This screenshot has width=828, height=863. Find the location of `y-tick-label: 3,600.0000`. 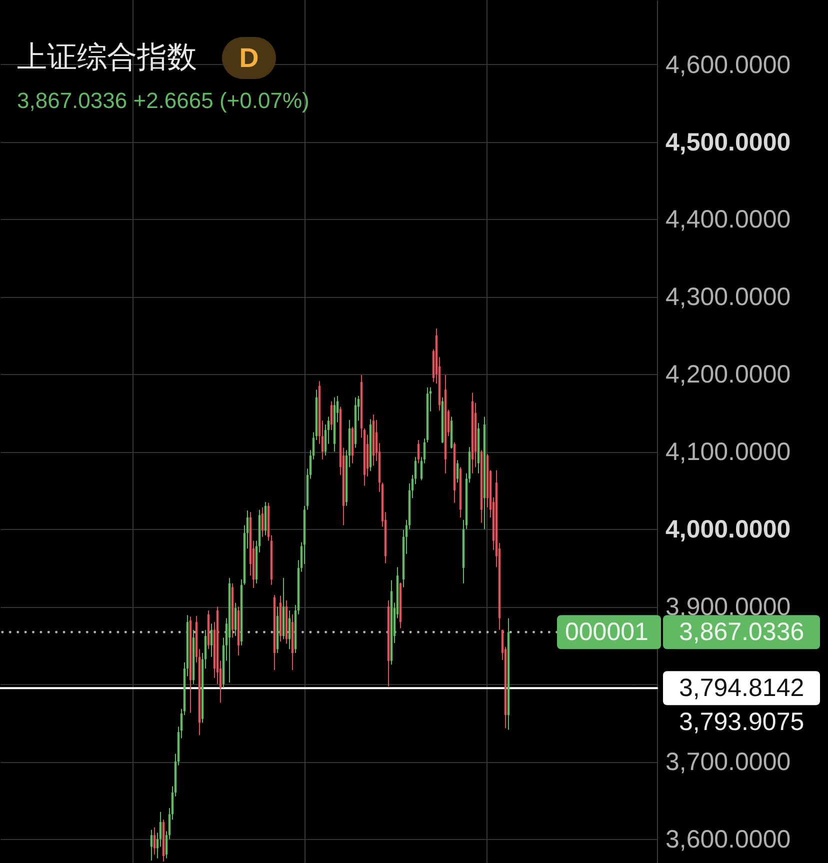

y-tick-label: 3,600.0000 is located at coordinates (728, 839).